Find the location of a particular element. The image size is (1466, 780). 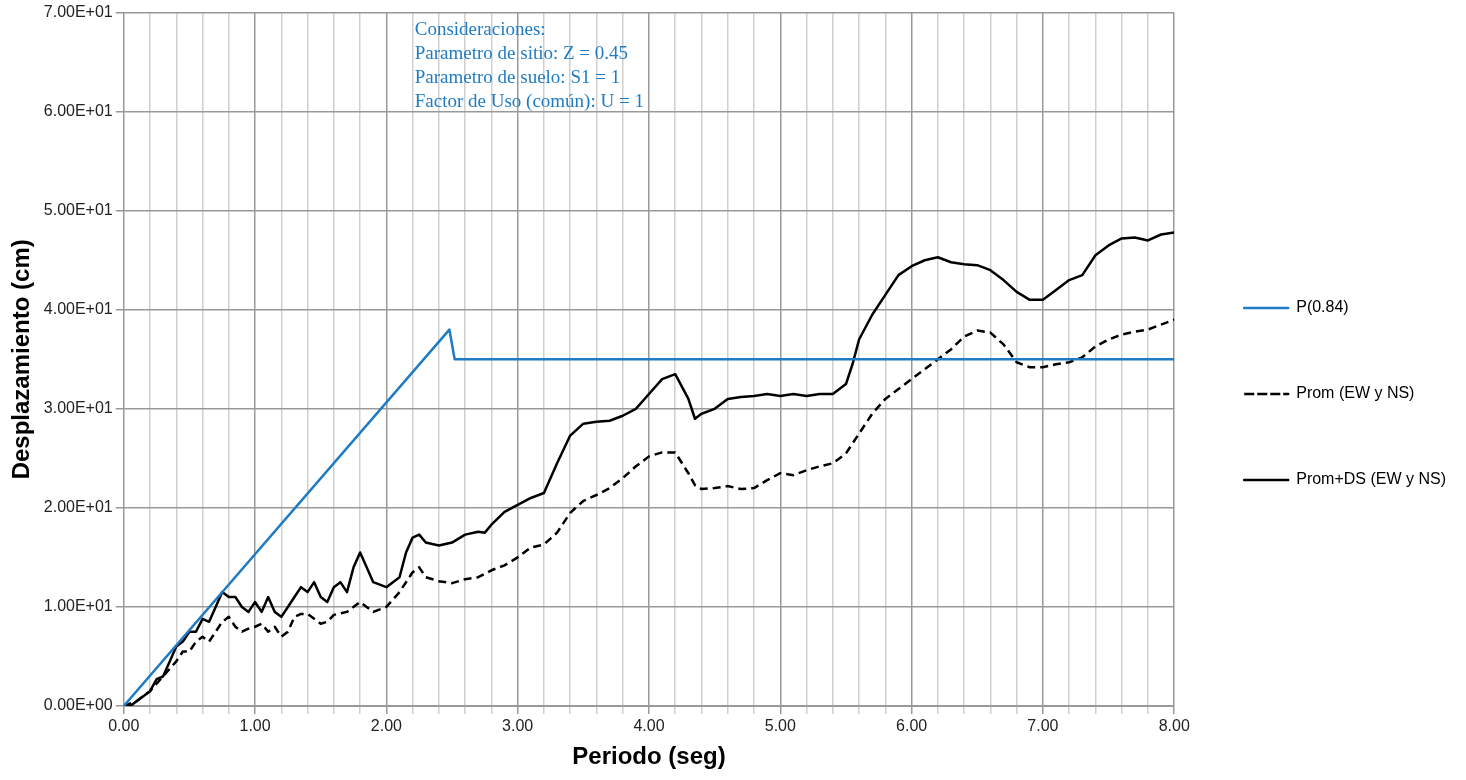

legend-label: P(0.84) is located at coordinates (1322, 307).